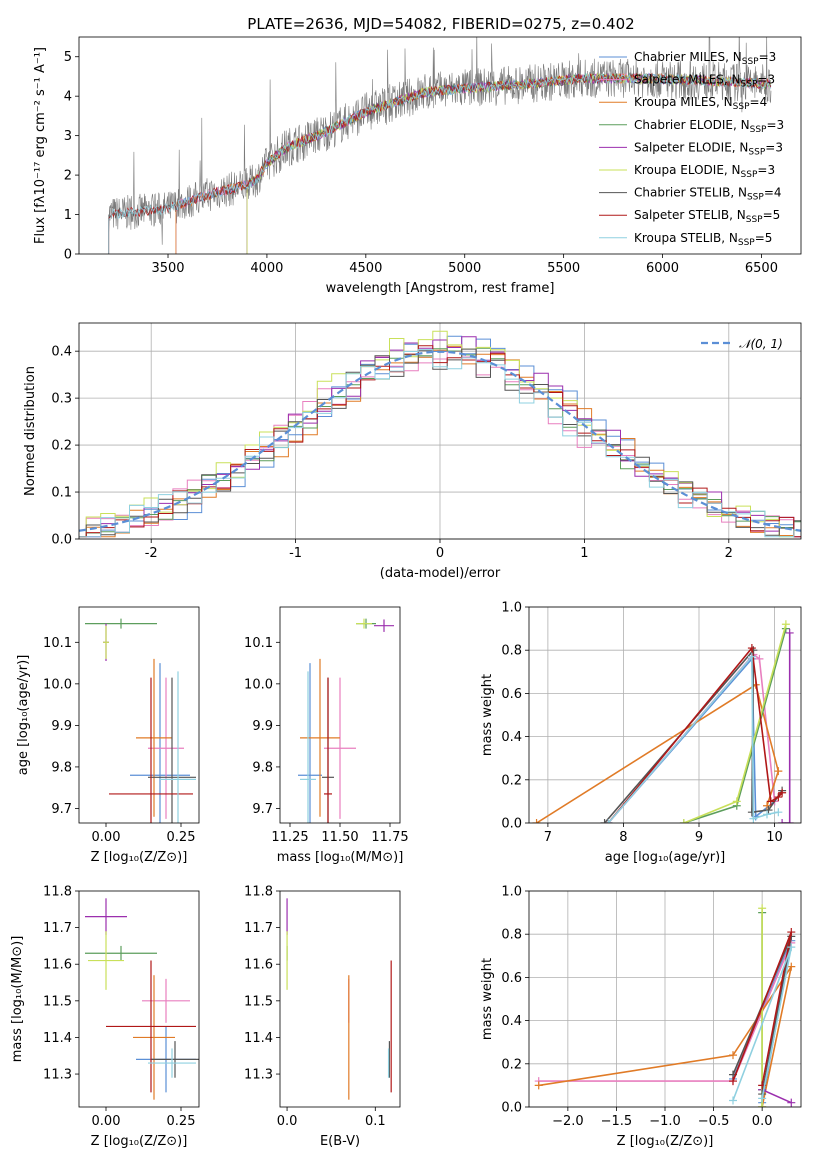 The width and height of the screenshot is (819, 1170). What do you see at coordinates (375, 1121) in the screenshot?
I see `x-tick-label: 0.1` at bounding box center [375, 1121].